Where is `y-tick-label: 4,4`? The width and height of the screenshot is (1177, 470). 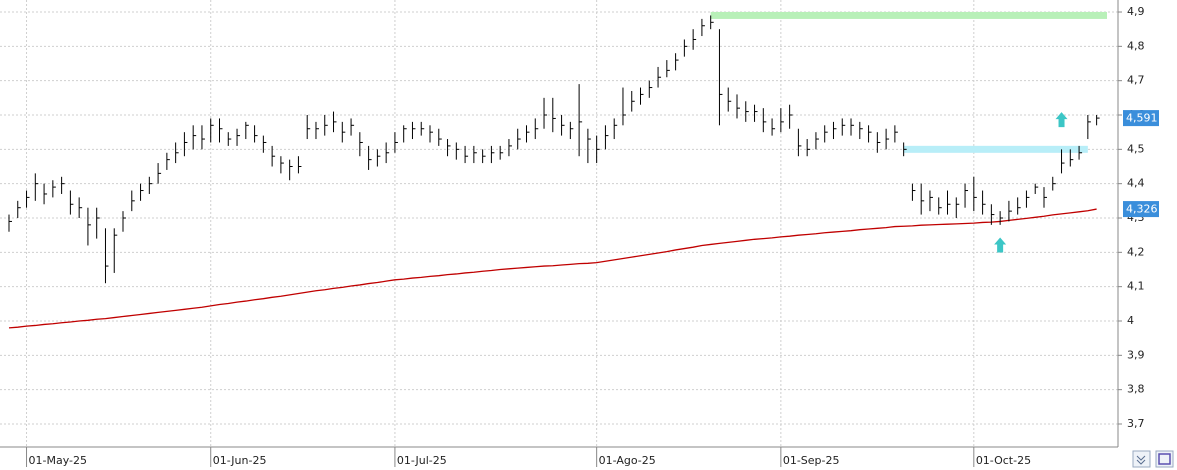
y-tick-label: 4,4 is located at coordinates (1136, 183).